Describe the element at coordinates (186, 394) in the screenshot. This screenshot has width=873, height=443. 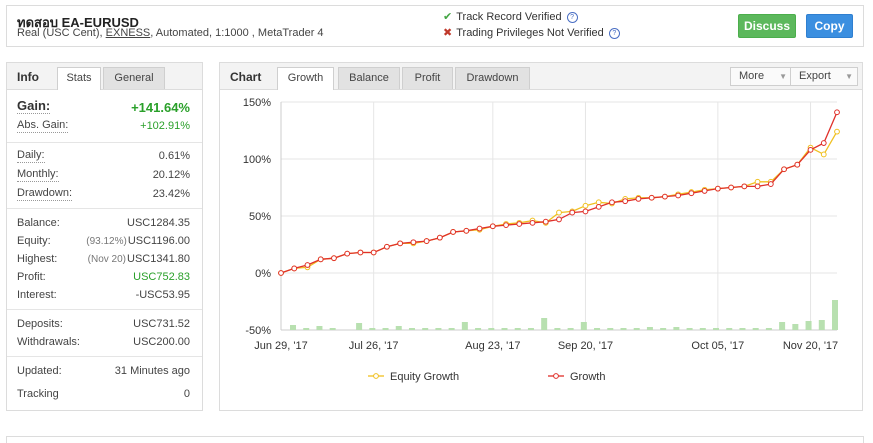
I see `stat-tracking-value: 0` at that location.